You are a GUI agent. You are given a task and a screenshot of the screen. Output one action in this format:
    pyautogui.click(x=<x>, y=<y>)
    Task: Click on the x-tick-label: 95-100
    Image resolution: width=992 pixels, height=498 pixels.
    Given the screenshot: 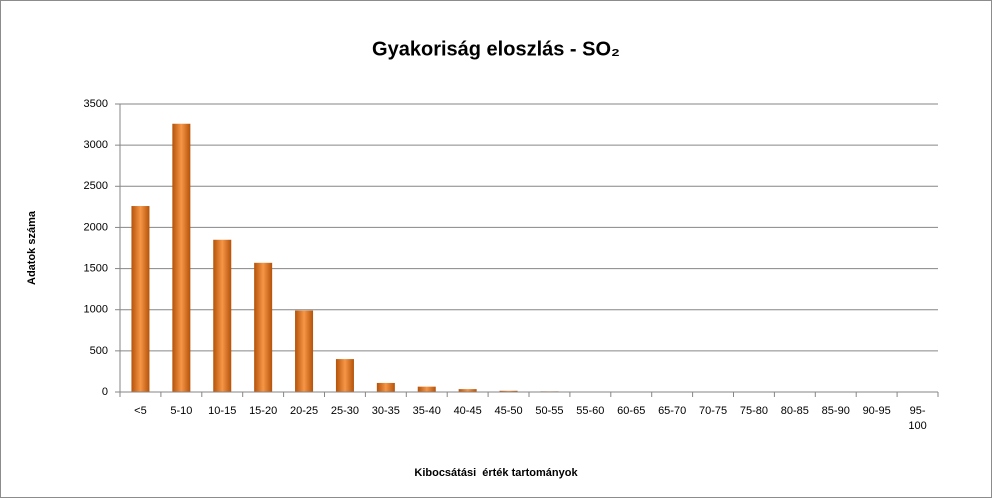 What is the action you would take?
    pyautogui.click(x=917, y=418)
    